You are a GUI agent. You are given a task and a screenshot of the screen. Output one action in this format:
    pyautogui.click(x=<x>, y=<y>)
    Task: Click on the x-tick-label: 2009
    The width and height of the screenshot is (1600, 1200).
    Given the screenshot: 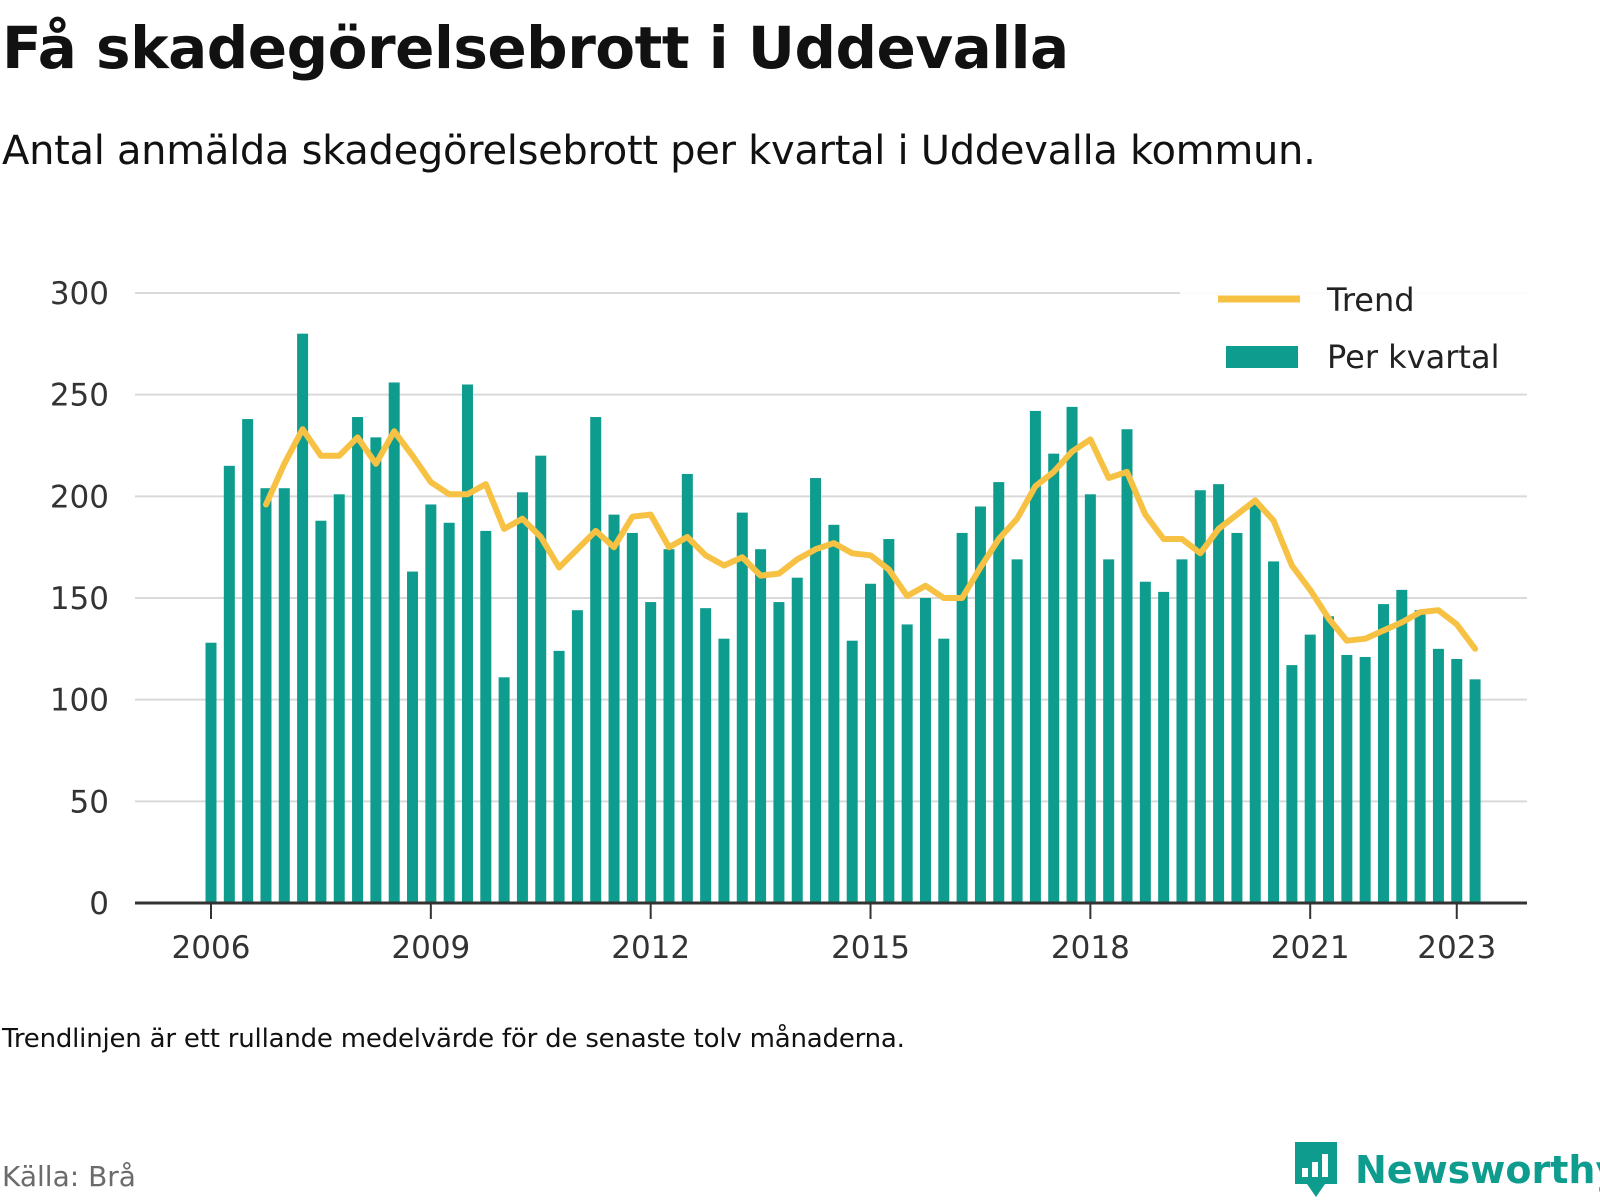 What is the action you would take?
    pyautogui.click(x=430, y=948)
    